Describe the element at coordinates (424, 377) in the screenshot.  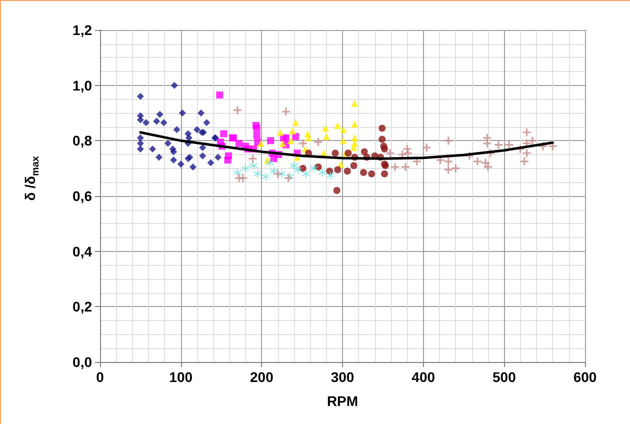
I see `x-tick-label: 400` at that location.